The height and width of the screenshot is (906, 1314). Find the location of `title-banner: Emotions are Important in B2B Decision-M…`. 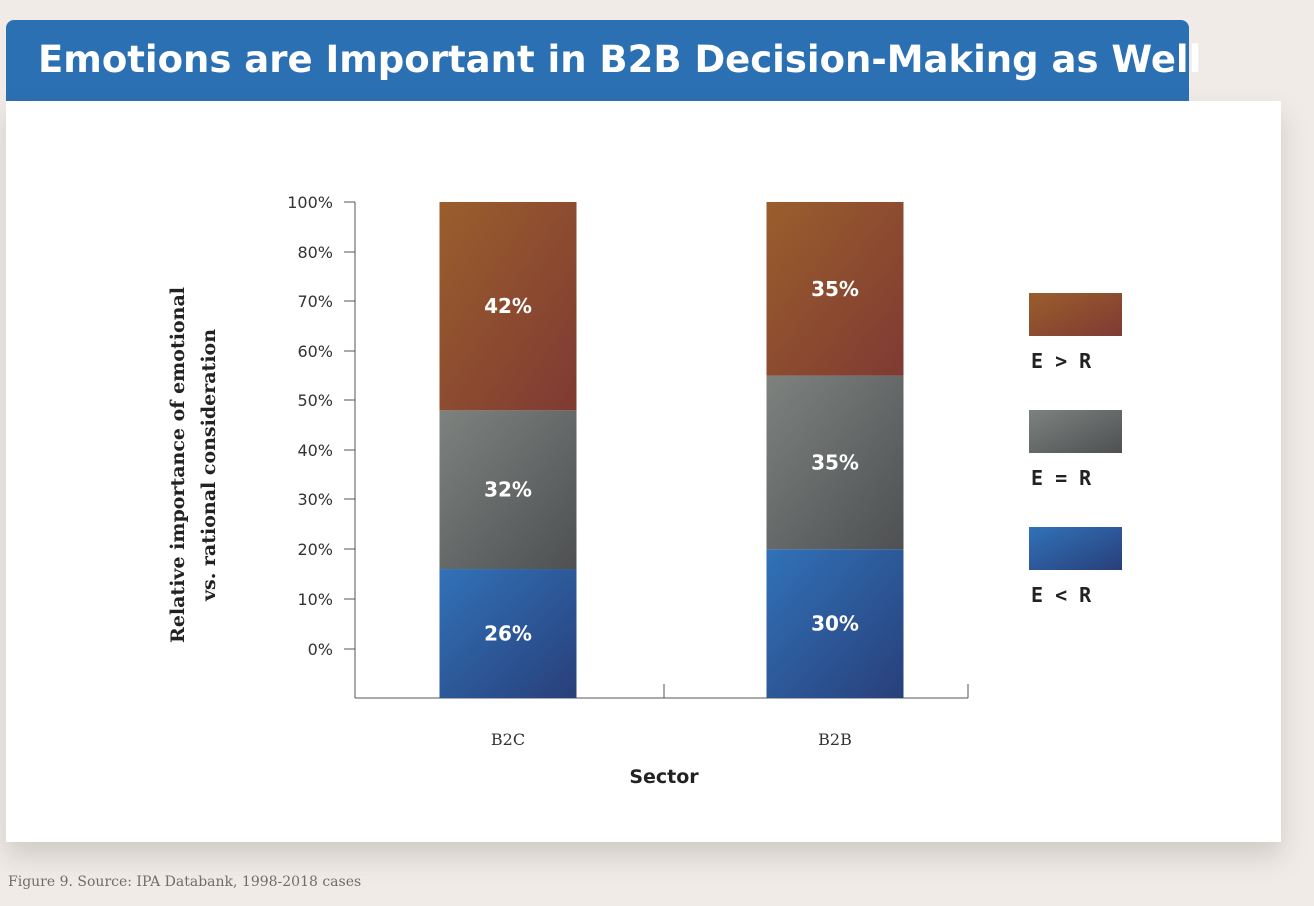

title-banner: Emotions are Important in B2B Decision-M… is located at coordinates (603, 61).